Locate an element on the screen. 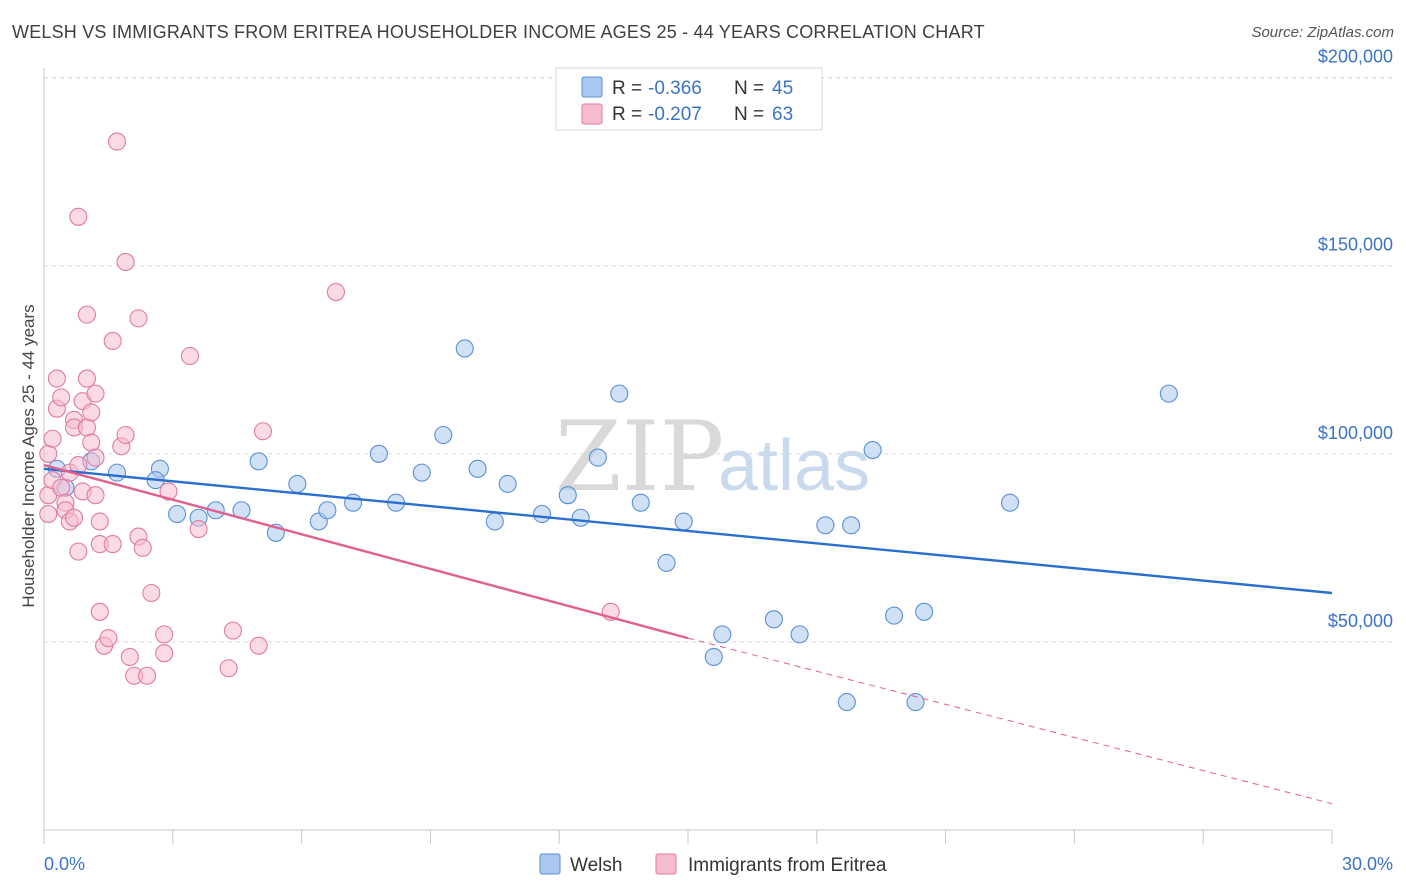 Image resolution: width=1406 pixels, height=892 pixels. y-tick-labels: $50,000 $100,000 $150,000 $200,000 is located at coordinates (1355, 339).